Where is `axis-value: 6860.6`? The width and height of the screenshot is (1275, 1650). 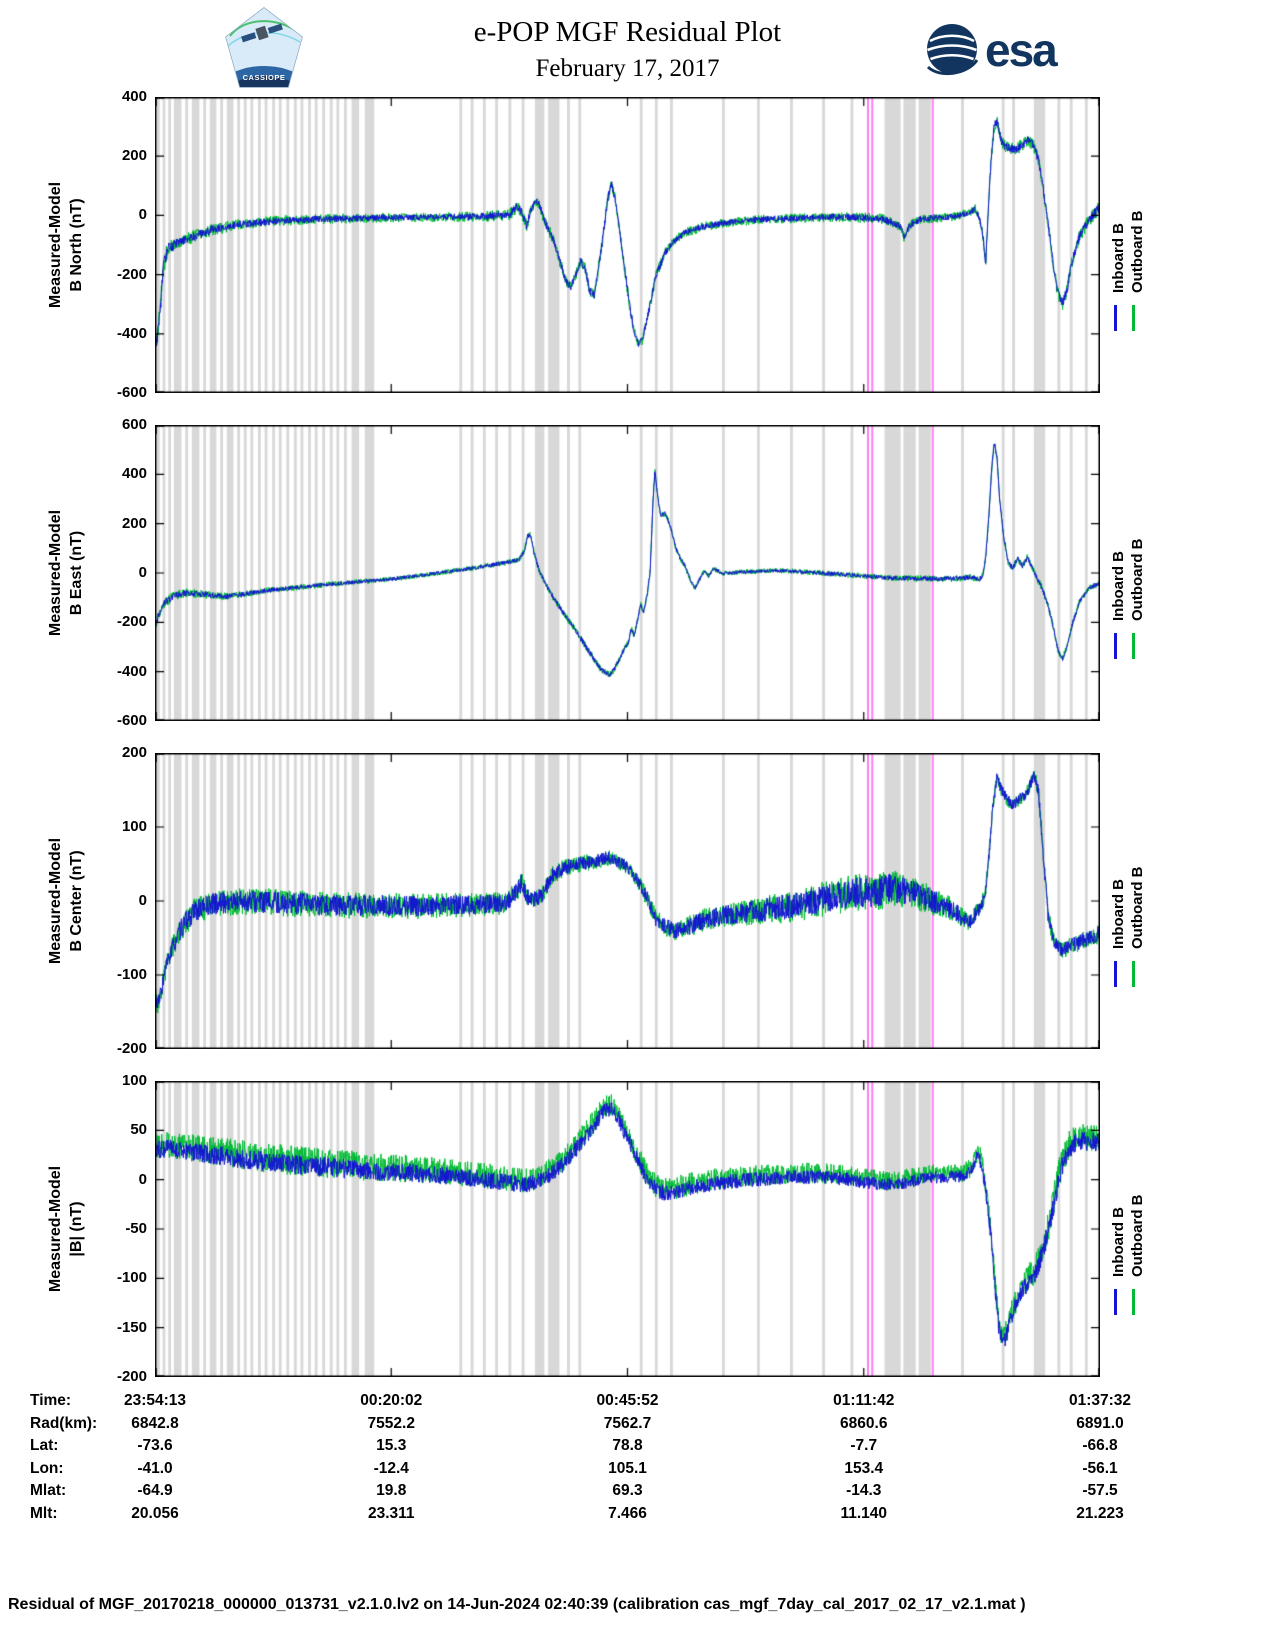 axis-value: 6860.6 is located at coordinates (864, 1423).